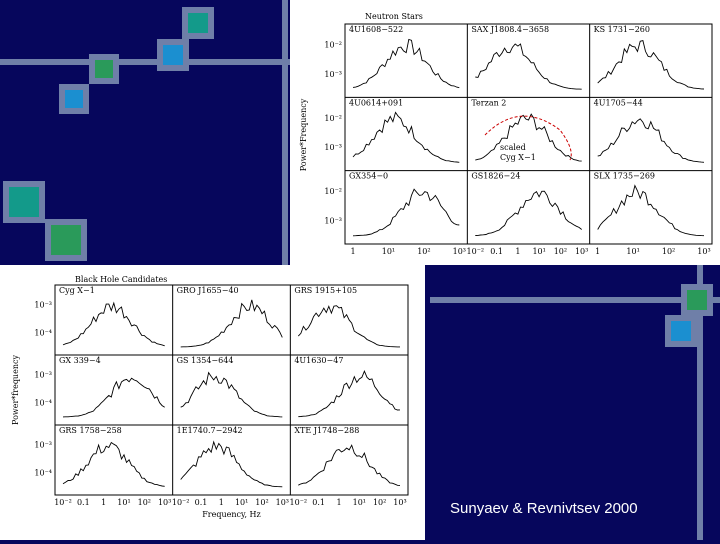 This screenshot has height=544, width=720. What do you see at coordinates (488, 102) in the screenshot?
I see `panel-label: Terzan 2` at bounding box center [488, 102].